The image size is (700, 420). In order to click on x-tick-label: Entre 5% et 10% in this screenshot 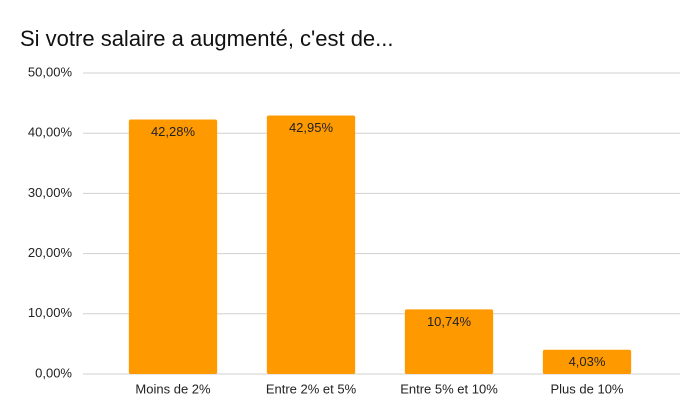, I will do `click(449, 388)`.